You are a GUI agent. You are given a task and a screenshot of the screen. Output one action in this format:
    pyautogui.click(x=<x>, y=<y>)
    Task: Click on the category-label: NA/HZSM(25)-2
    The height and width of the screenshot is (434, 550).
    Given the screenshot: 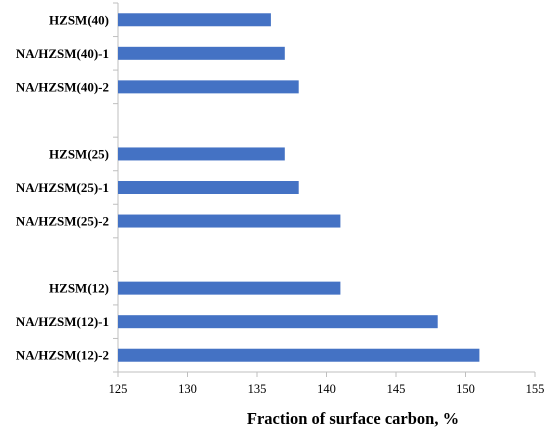 What is the action you would take?
    pyautogui.click(x=62, y=221)
    